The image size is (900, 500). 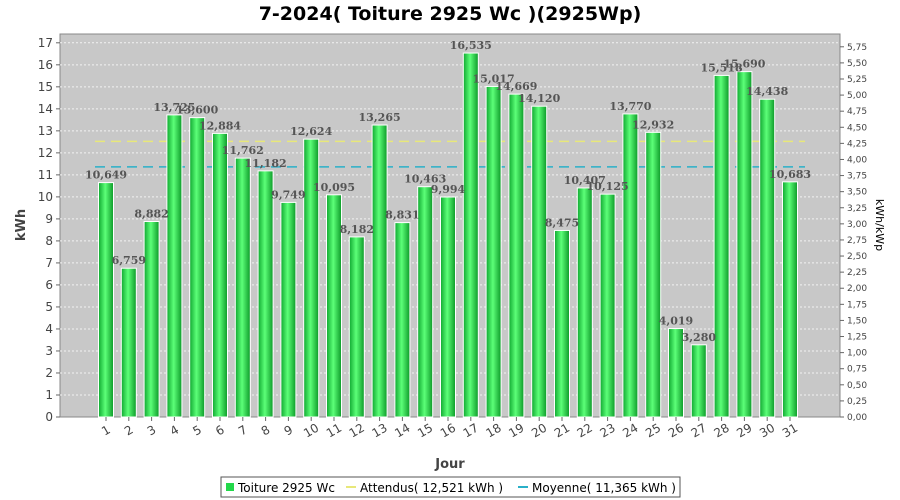 I want to click on x-tick-label: 15, so click(x=425, y=431).